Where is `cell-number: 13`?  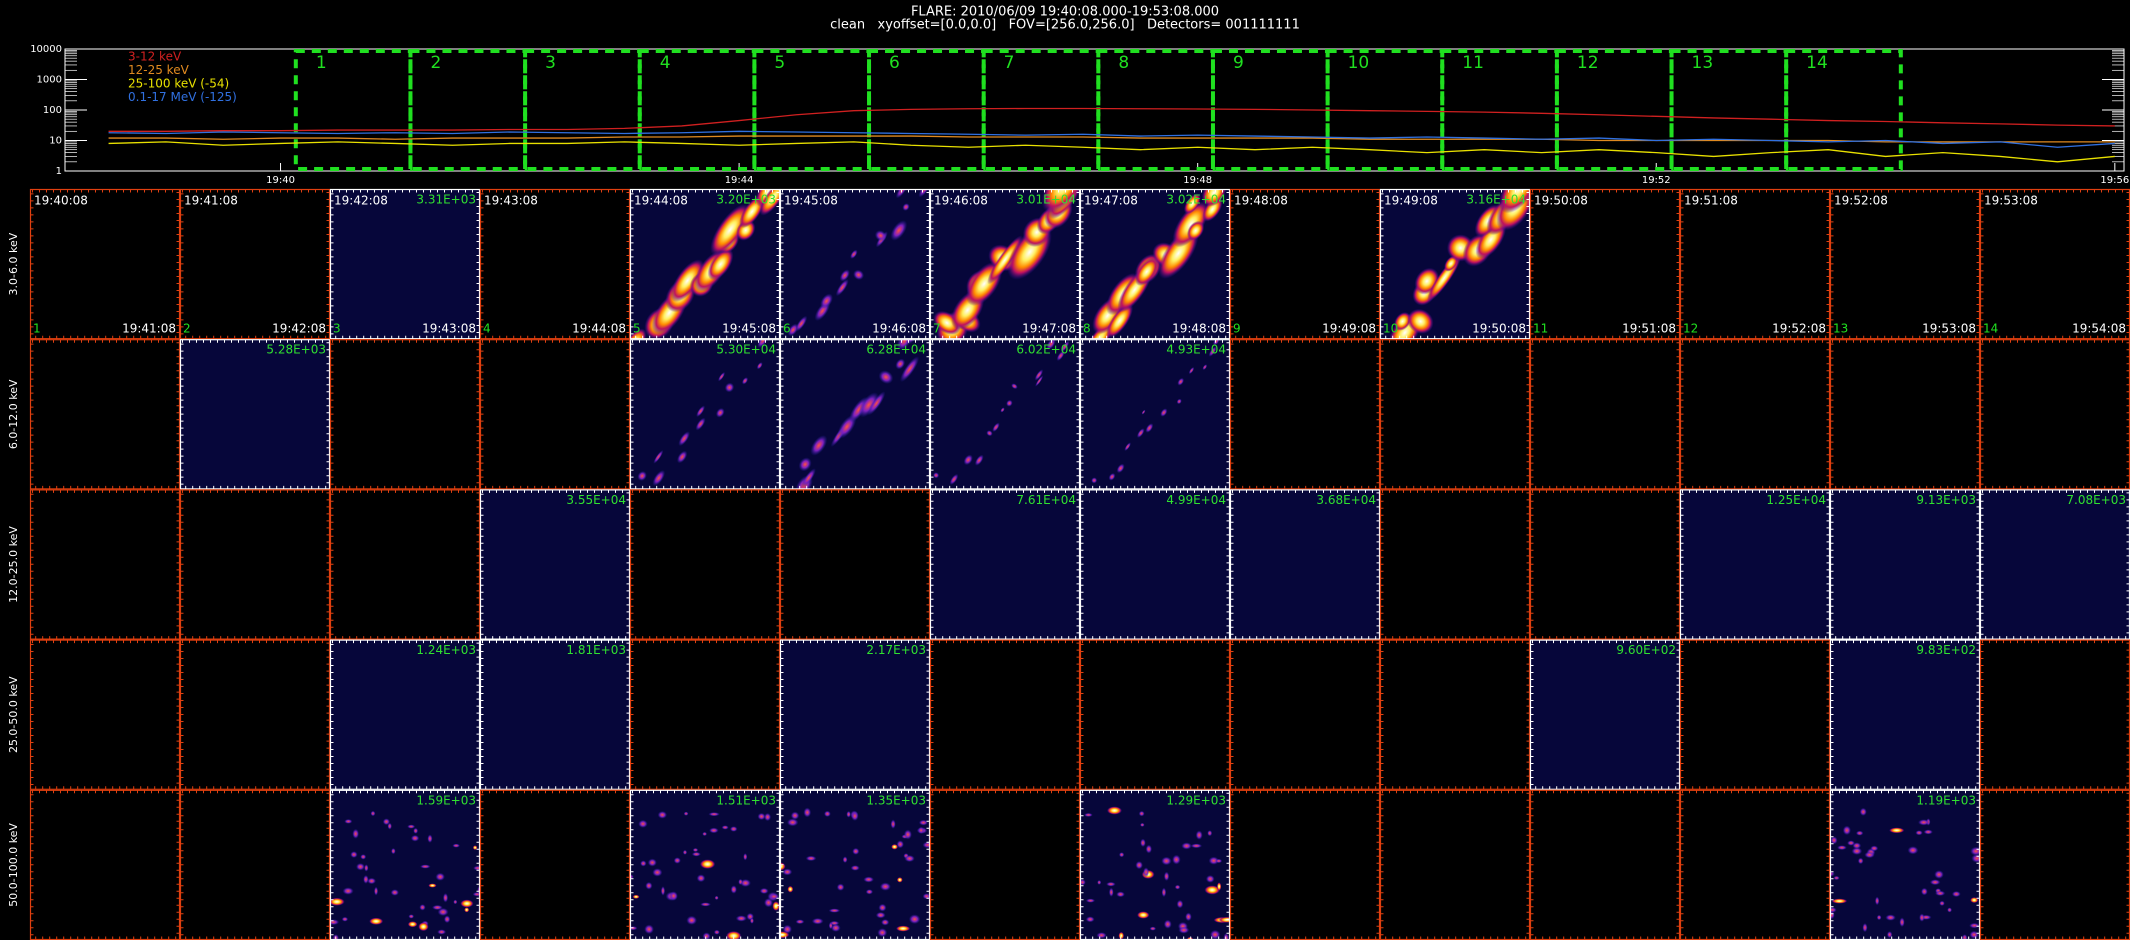 cell-number: 13 is located at coordinates (1840, 329).